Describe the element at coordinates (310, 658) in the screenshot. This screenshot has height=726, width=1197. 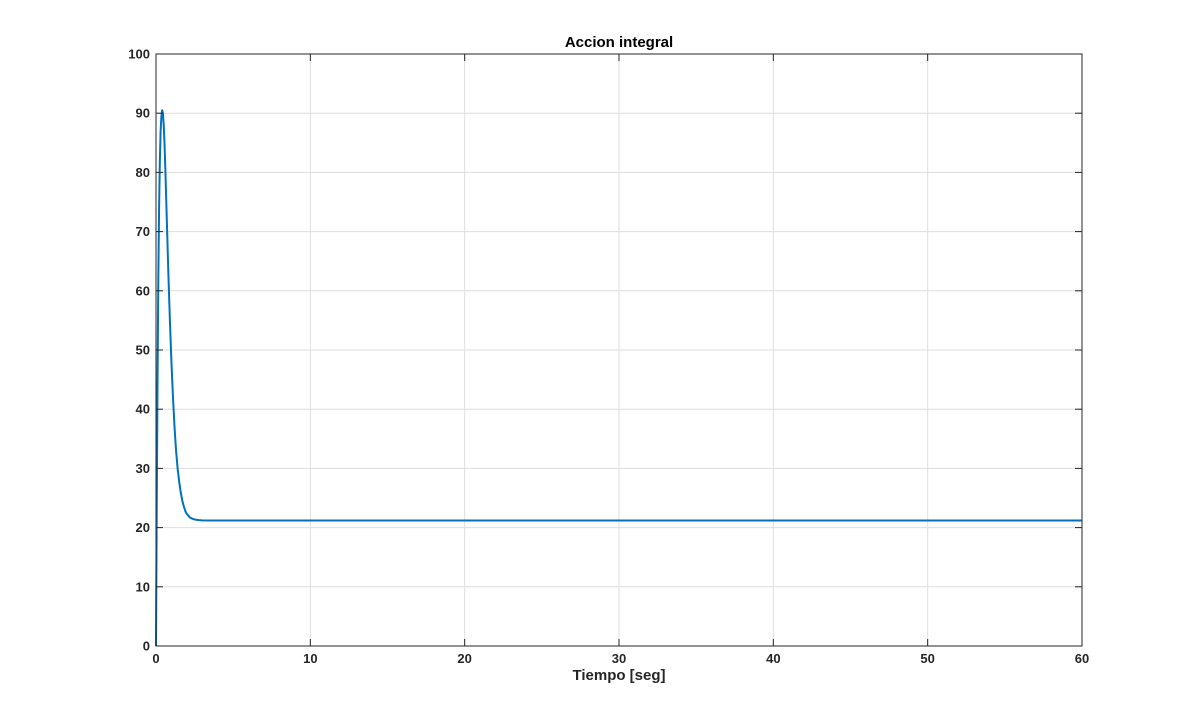
I see `x-tick-label: 10` at that location.